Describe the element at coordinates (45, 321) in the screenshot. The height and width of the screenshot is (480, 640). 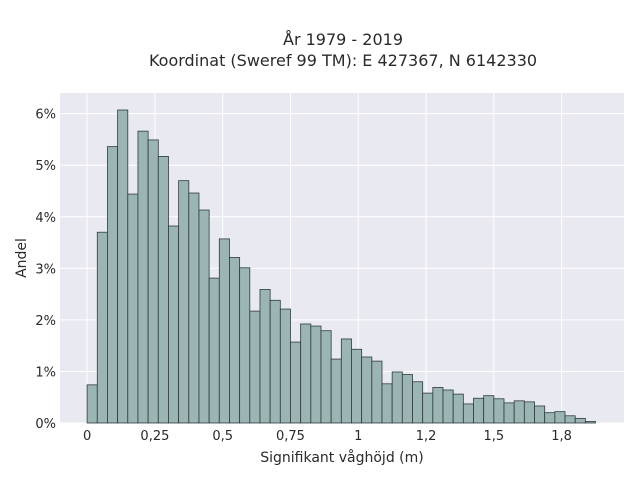
I see `y-tick-label: 2%` at that location.